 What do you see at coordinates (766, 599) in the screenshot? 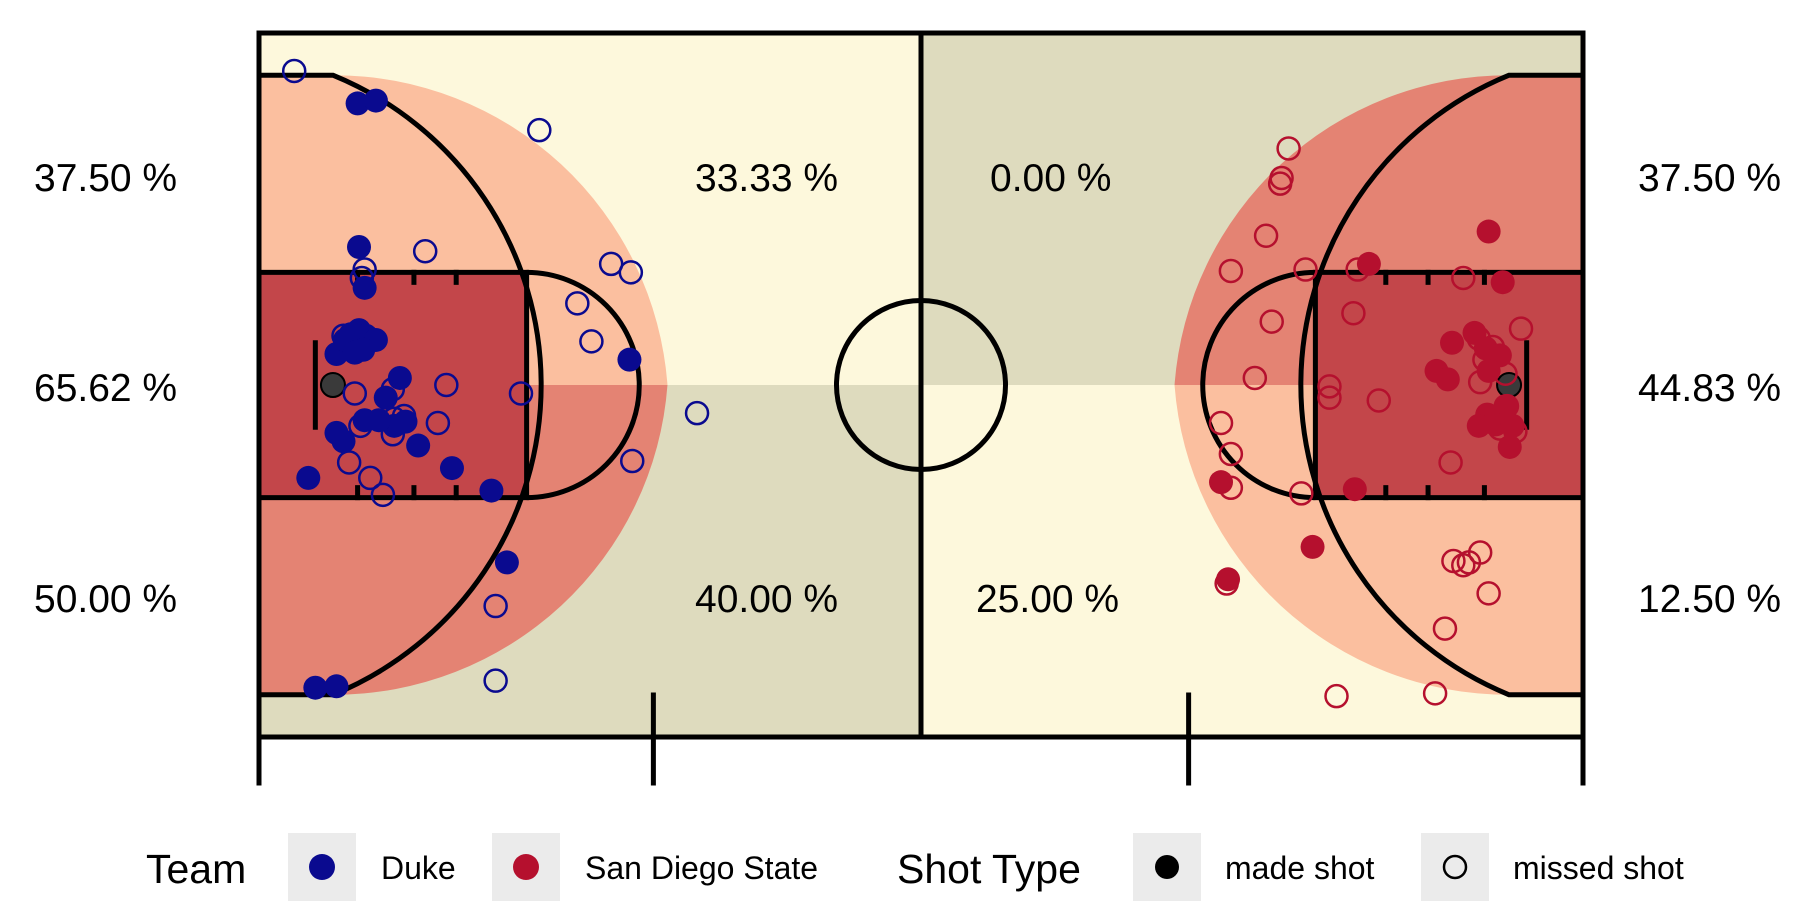
I see `zone-label-duke-bottom-mid: 40.00 %` at bounding box center [766, 599].